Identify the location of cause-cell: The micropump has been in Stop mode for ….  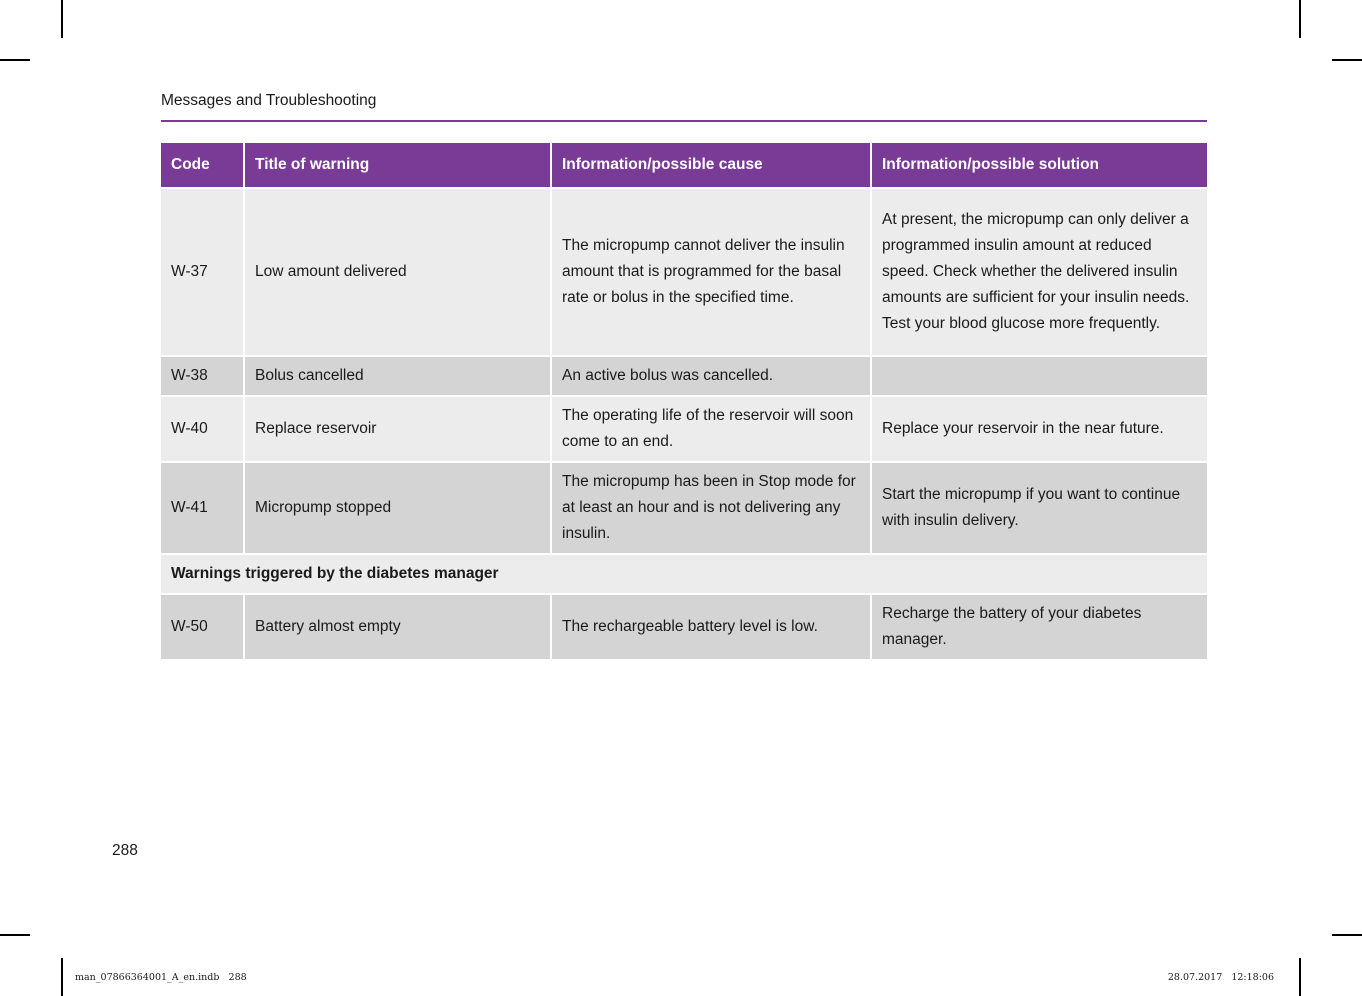
(711, 508).